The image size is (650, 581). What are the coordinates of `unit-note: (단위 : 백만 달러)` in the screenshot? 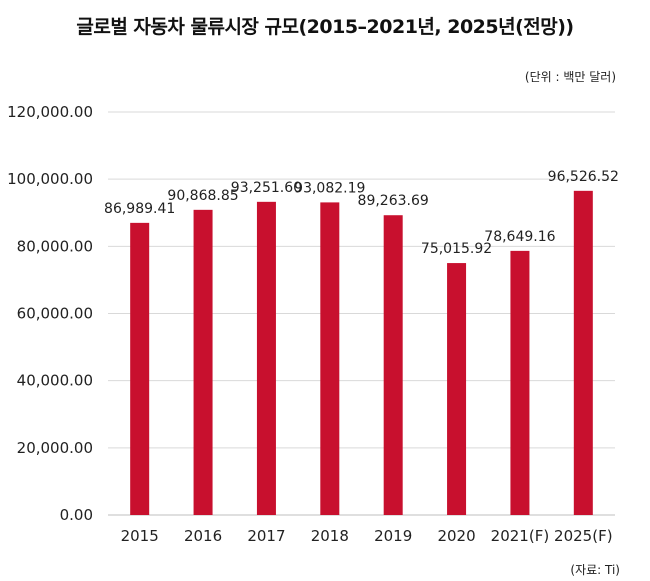 It's located at (570, 77).